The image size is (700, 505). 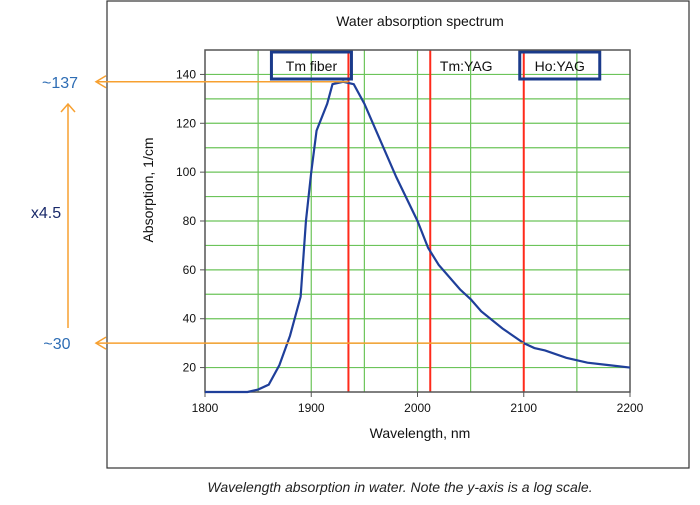 I want to click on y-tick-label: 120, so click(x=186, y=123).